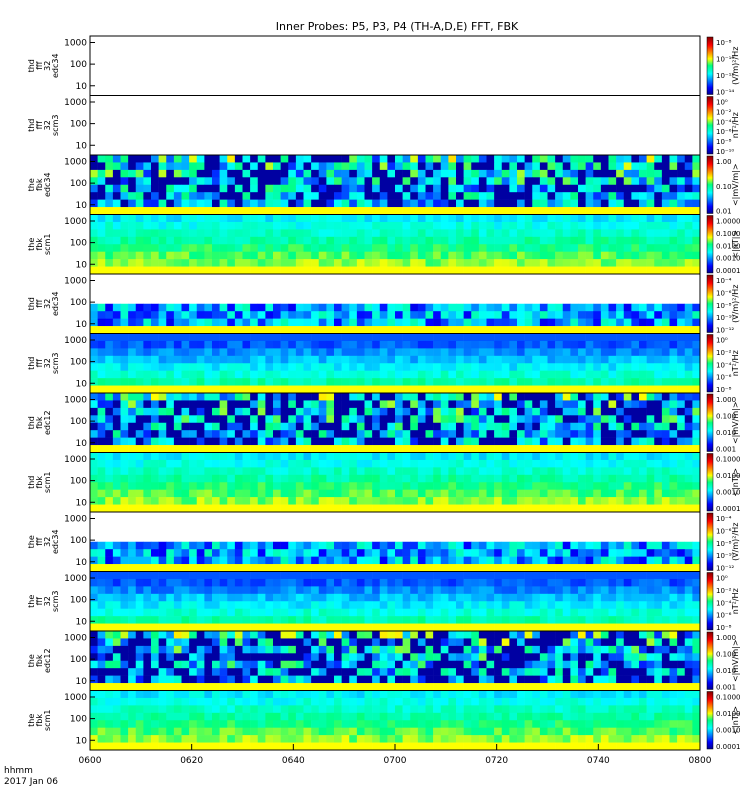 The image size is (750, 800). What do you see at coordinates (395, 423) in the screenshot?
I see `panel-7-spectrogram` at bounding box center [395, 423].